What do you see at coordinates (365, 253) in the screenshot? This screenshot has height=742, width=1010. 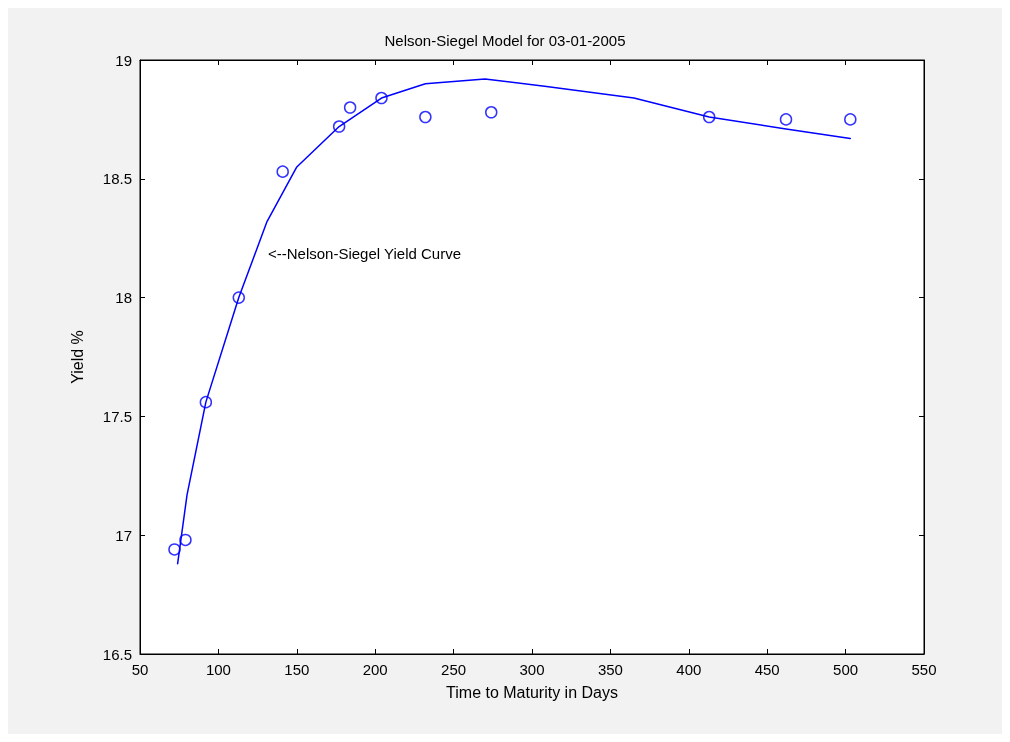 I see `annotation: <--Nelson-Siegel Yield Curve` at bounding box center [365, 253].